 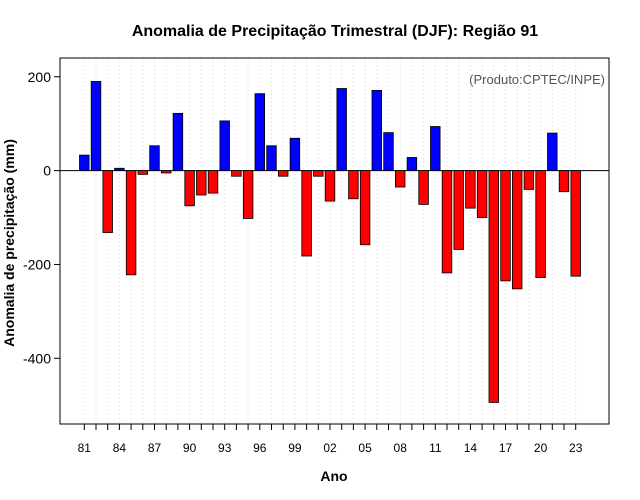 I want to click on bar-2020, so click(x=540, y=224).